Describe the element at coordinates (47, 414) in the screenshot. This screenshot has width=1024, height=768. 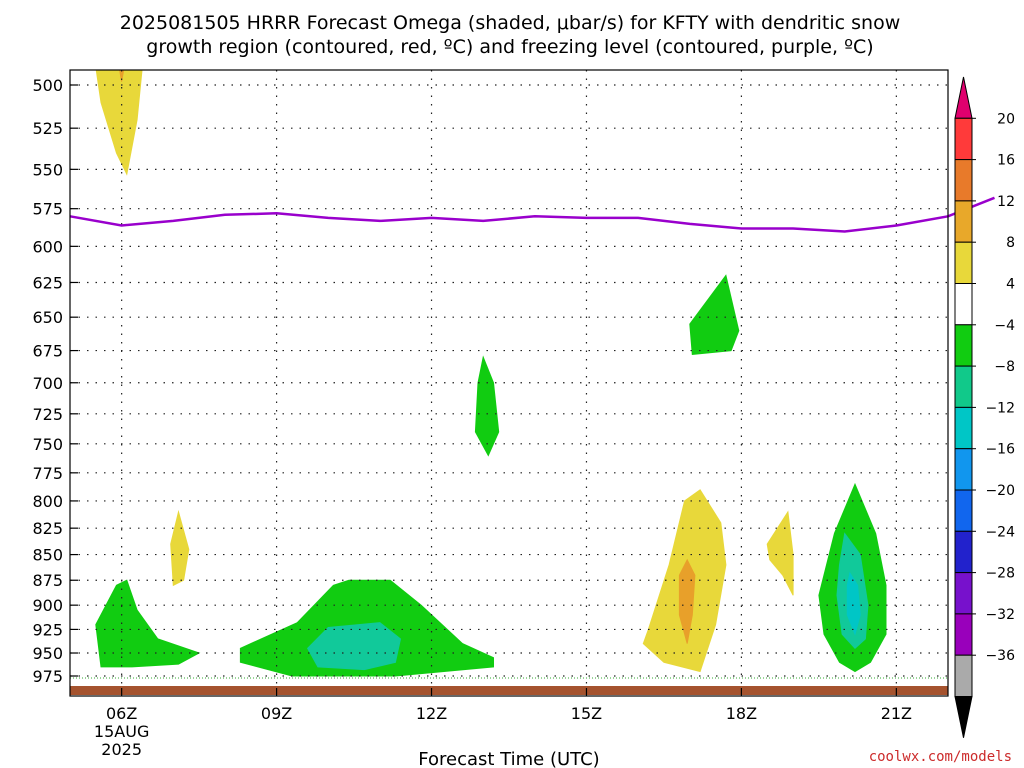
I see `y-tick-label-9: 725` at that location.